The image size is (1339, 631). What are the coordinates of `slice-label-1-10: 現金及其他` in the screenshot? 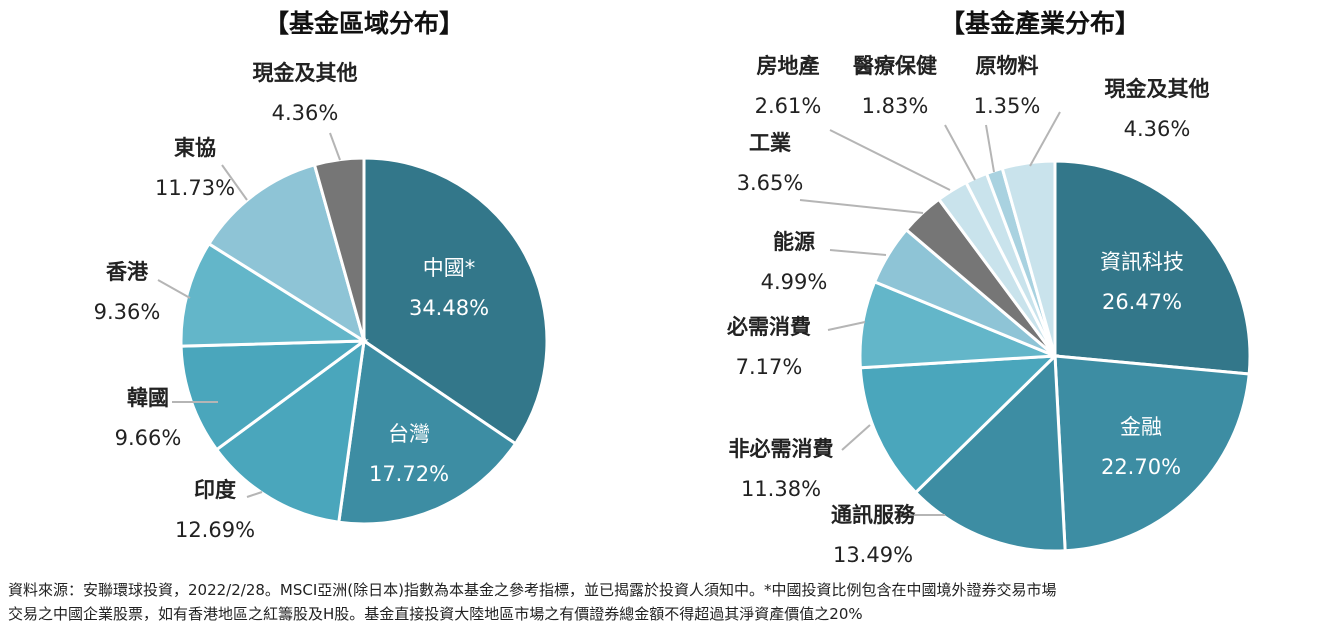 It's located at (1157, 89).